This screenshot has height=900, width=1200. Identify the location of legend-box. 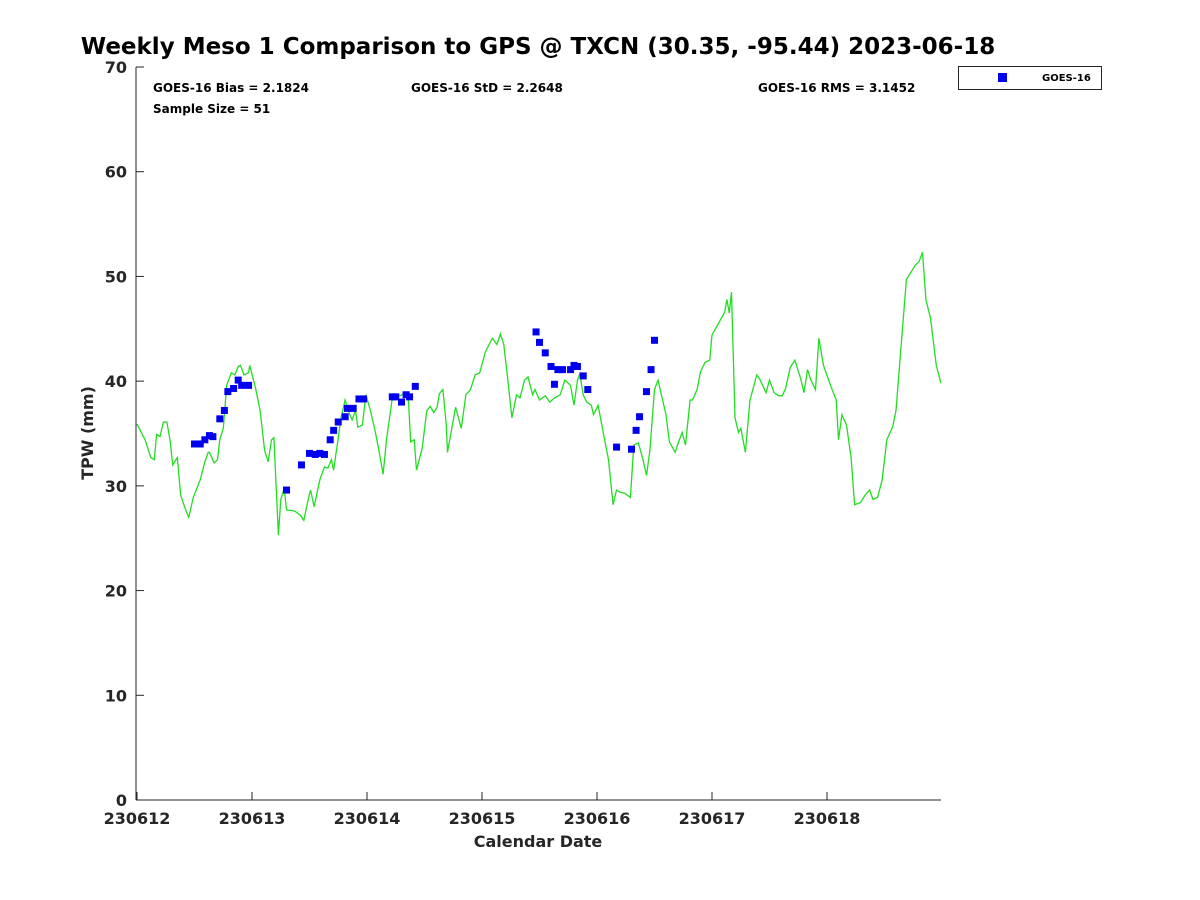
(1030, 78).